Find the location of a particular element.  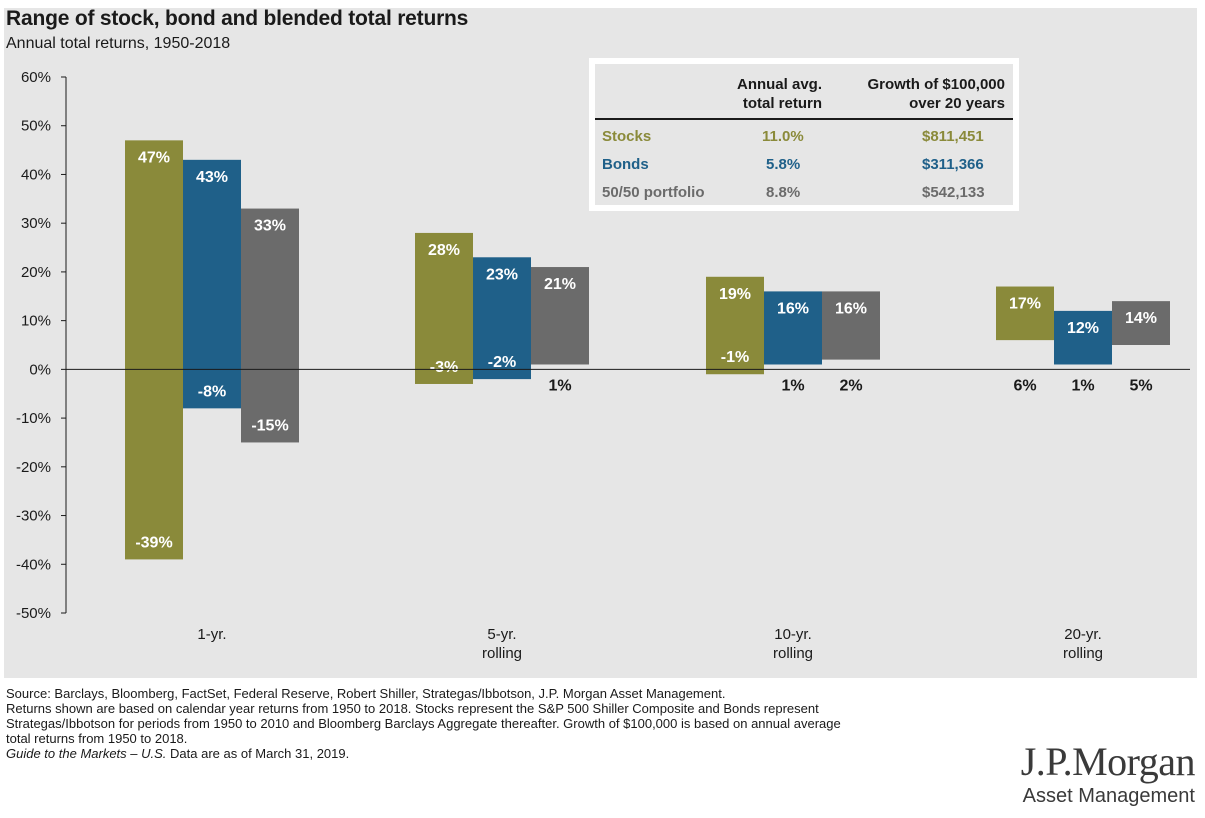

header-annual-return-line2: total return is located at coordinates (782, 103).